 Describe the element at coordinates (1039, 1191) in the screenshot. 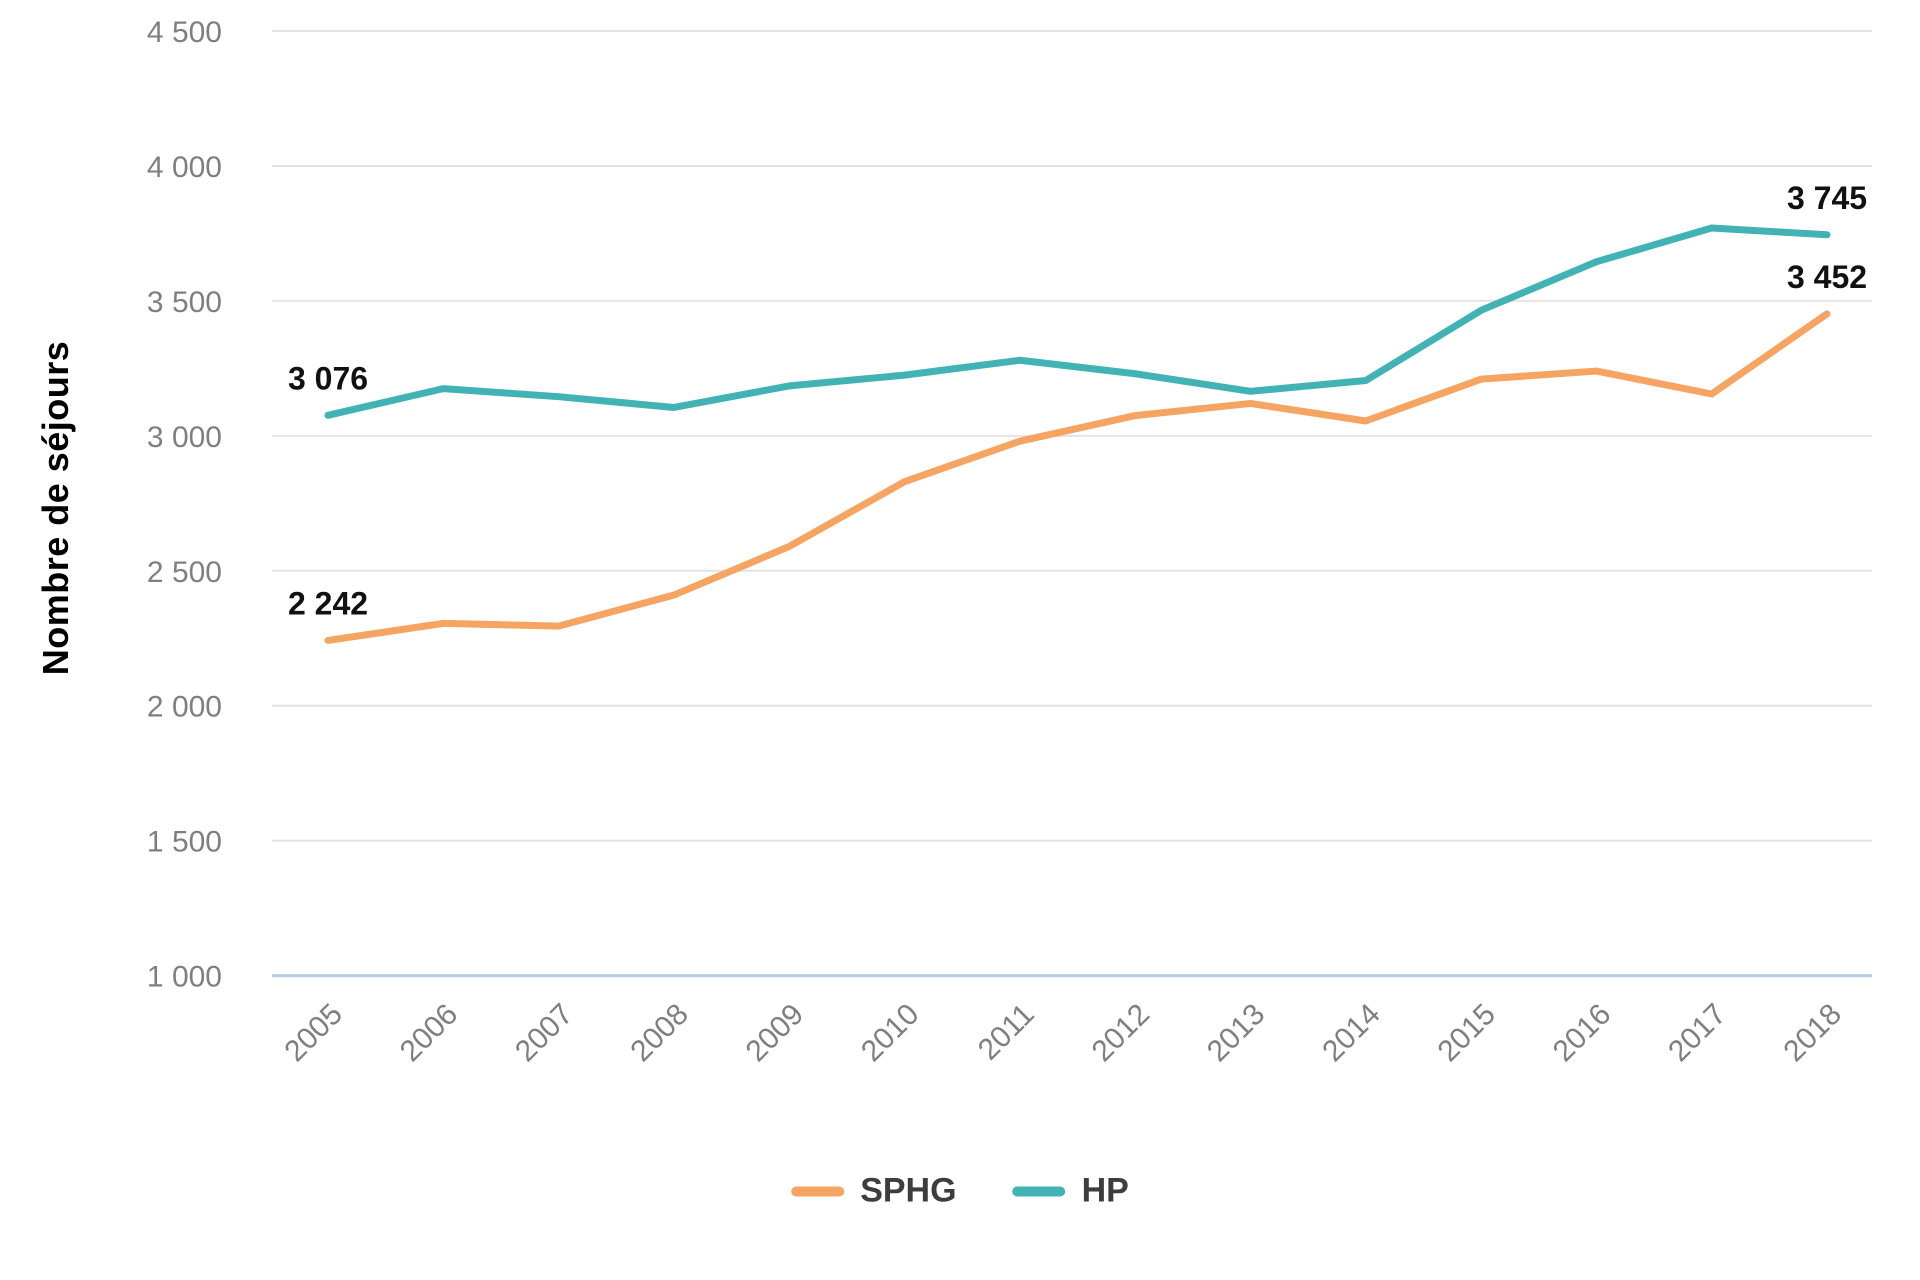

I see `hp-swatch-icon` at that location.